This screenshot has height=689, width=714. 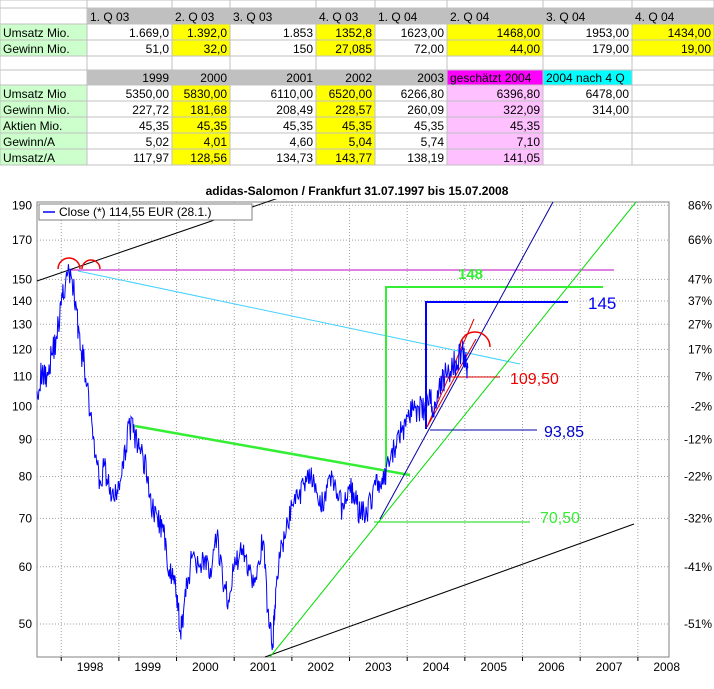 What do you see at coordinates (470, 17) in the screenshot?
I see `quarter-header-text: 2. Q 04` at bounding box center [470, 17].